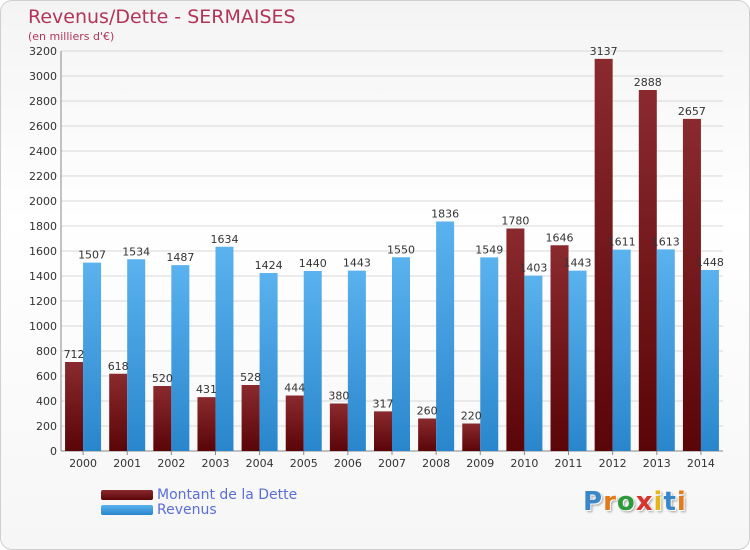 Image resolution: width=750 pixels, height=550 pixels. I want to click on data-label-debt: 2888, so click(648, 82).